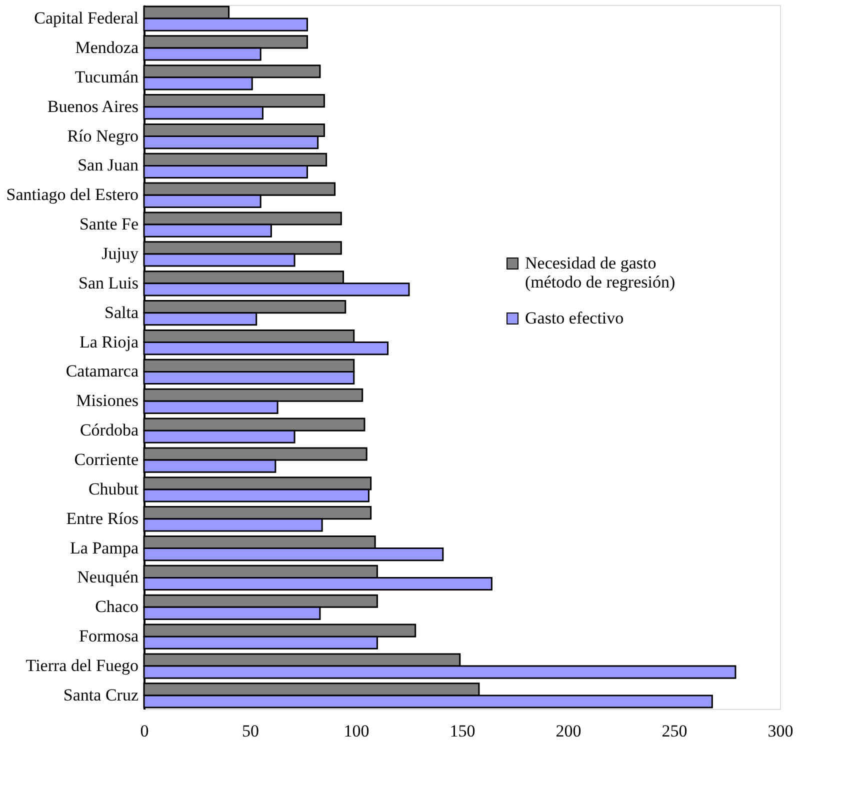  I want to click on y-tick-label: La Pampa, so click(104, 548).